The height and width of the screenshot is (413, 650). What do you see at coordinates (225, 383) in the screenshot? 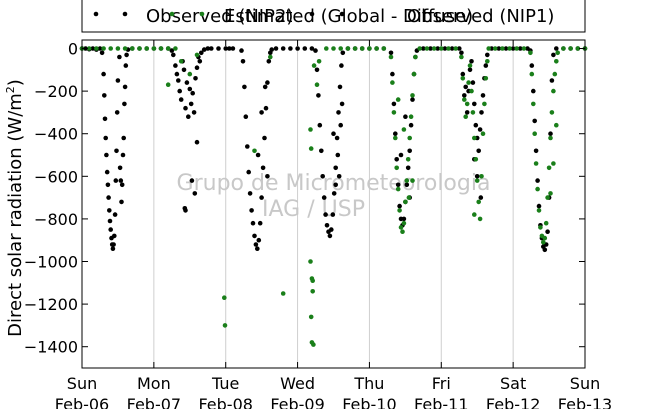
I see `x-tick-day-2: Tue` at bounding box center [225, 383].